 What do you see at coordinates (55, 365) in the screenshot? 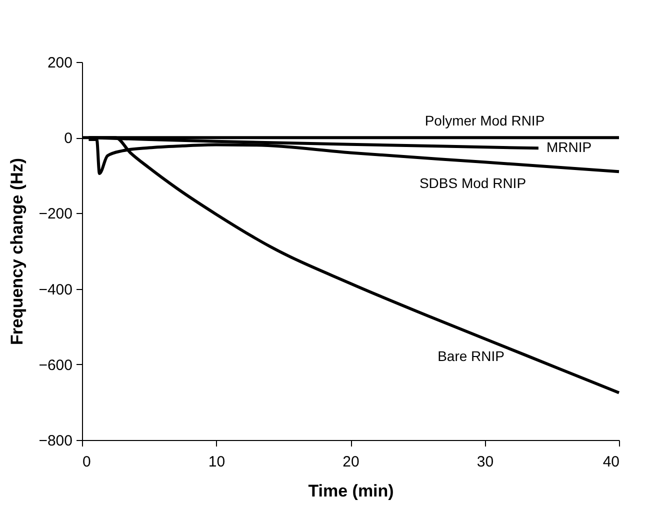
I see `y-tick-label: −600` at bounding box center [55, 365].